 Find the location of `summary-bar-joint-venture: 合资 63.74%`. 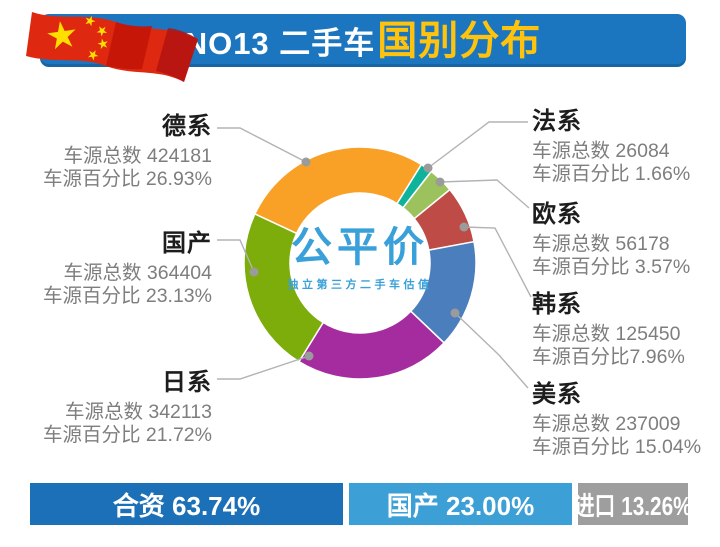

summary-bar-joint-venture: 合资 63.74% is located at coordinates (186, 504).